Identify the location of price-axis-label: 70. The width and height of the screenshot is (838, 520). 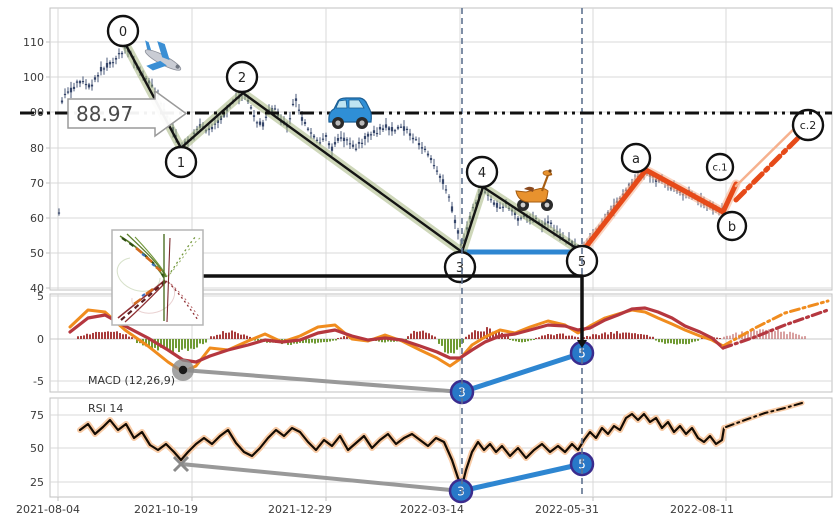
(37, 183).